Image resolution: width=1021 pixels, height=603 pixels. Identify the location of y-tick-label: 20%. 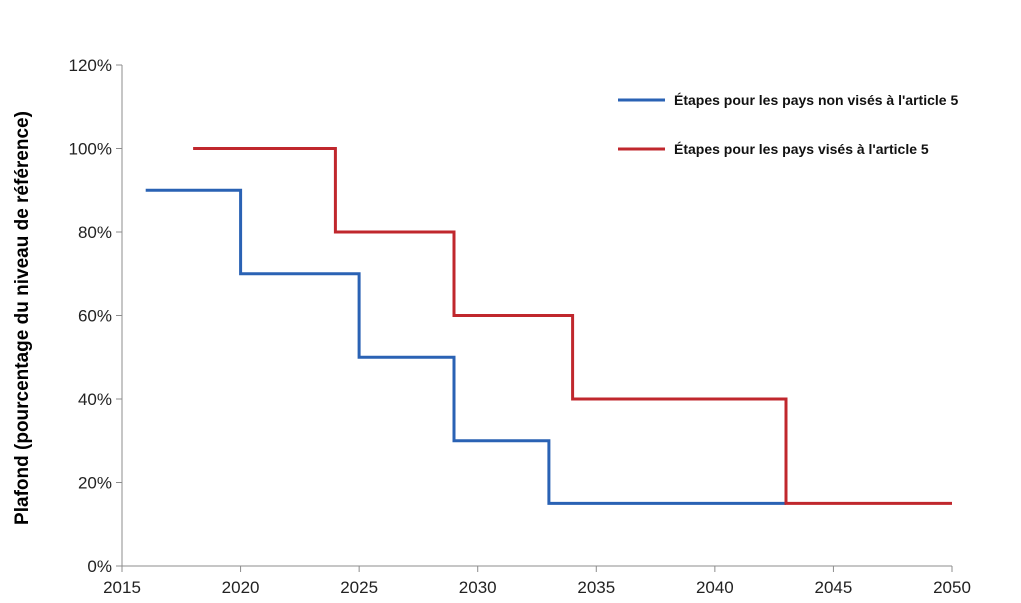
(95, 483).